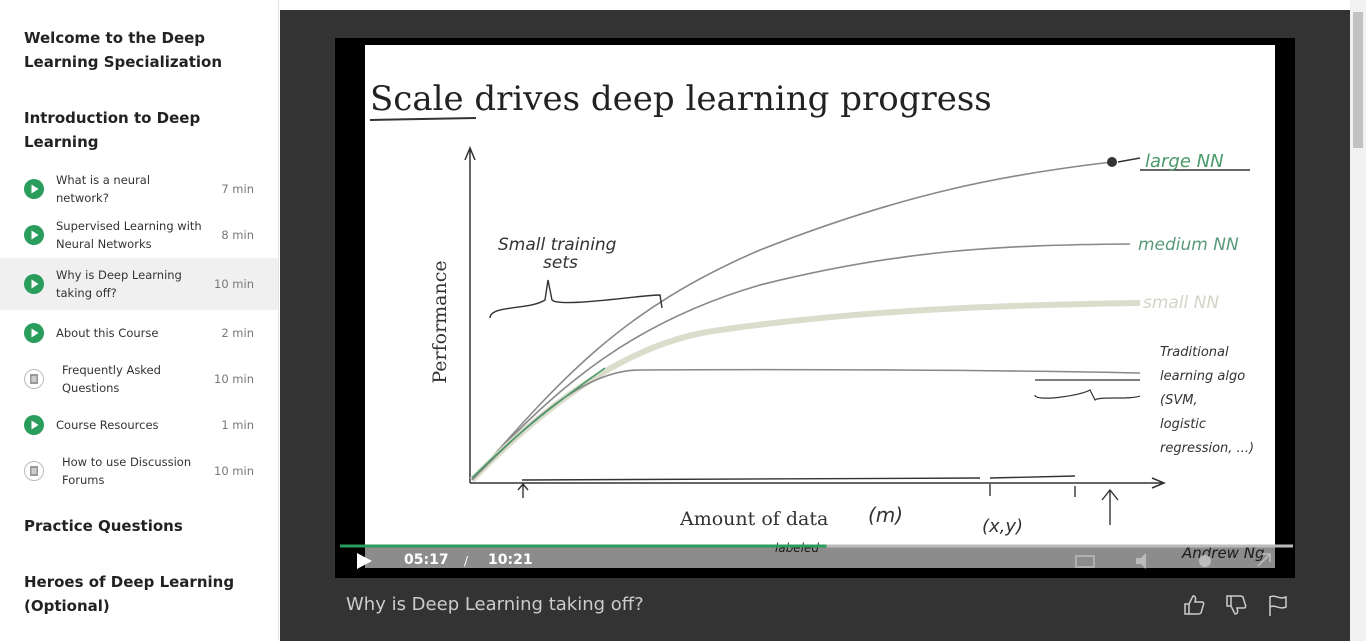  Describe the element at coordinates (818, 500) in the screenshot. I see `data-arrows` at that location.